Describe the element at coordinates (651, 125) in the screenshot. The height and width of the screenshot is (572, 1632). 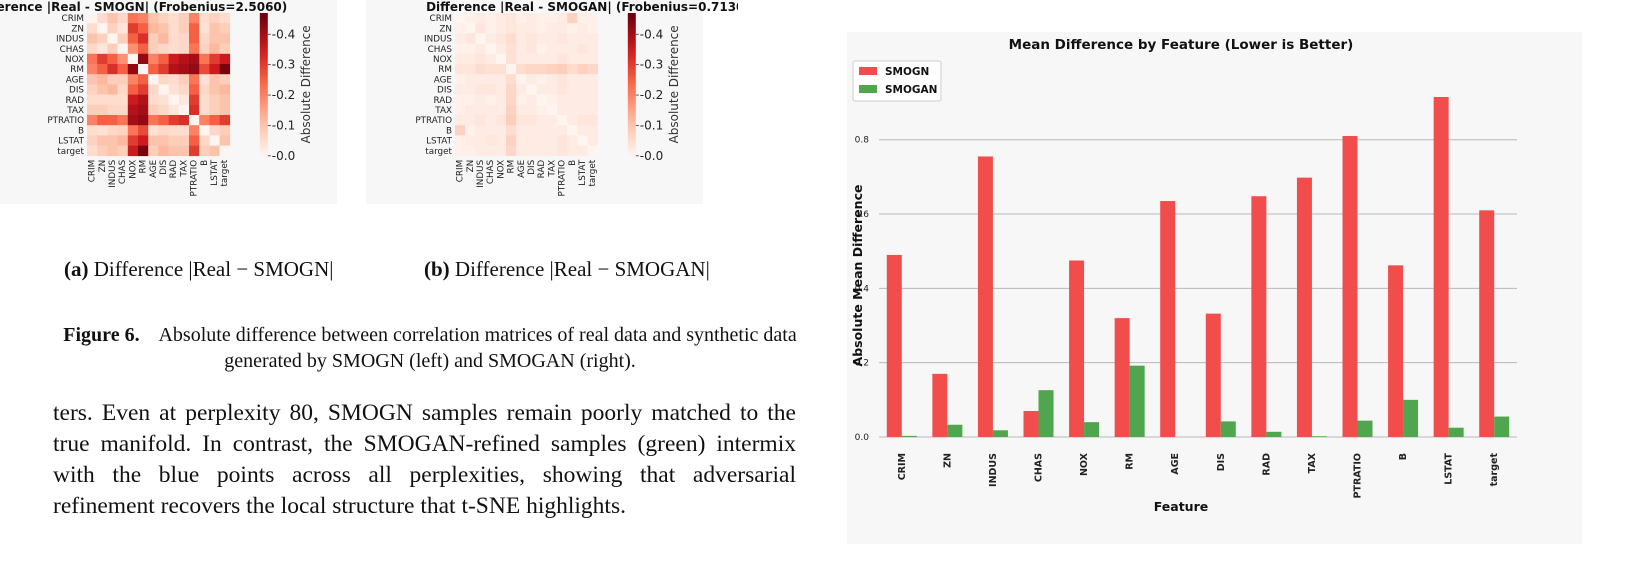
I see `colorbar-tick-label: -0.1` at that location.